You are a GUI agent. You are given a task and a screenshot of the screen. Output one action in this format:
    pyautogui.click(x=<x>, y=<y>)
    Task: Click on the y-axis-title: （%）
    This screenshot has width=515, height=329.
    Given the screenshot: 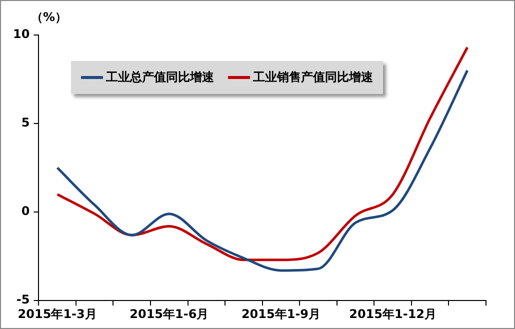 What is the action you would take?
    pyautogui.click(x=49, y=17)
    